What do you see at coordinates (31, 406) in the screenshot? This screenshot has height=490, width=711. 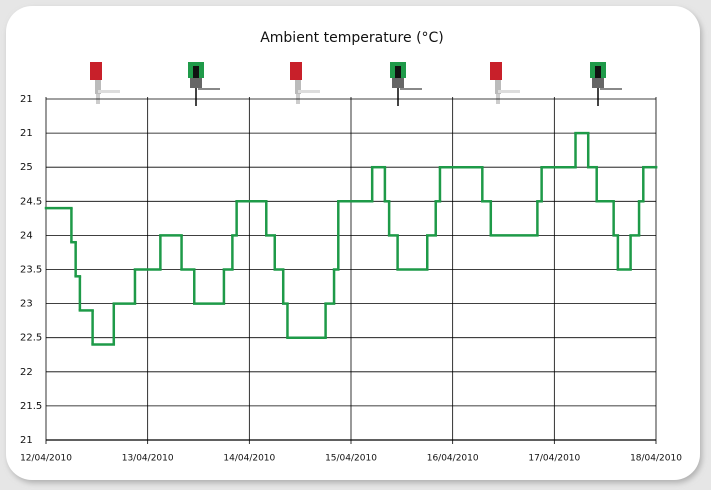 I see `y-tick-label: 21.5` at bounding box center [31, 406].